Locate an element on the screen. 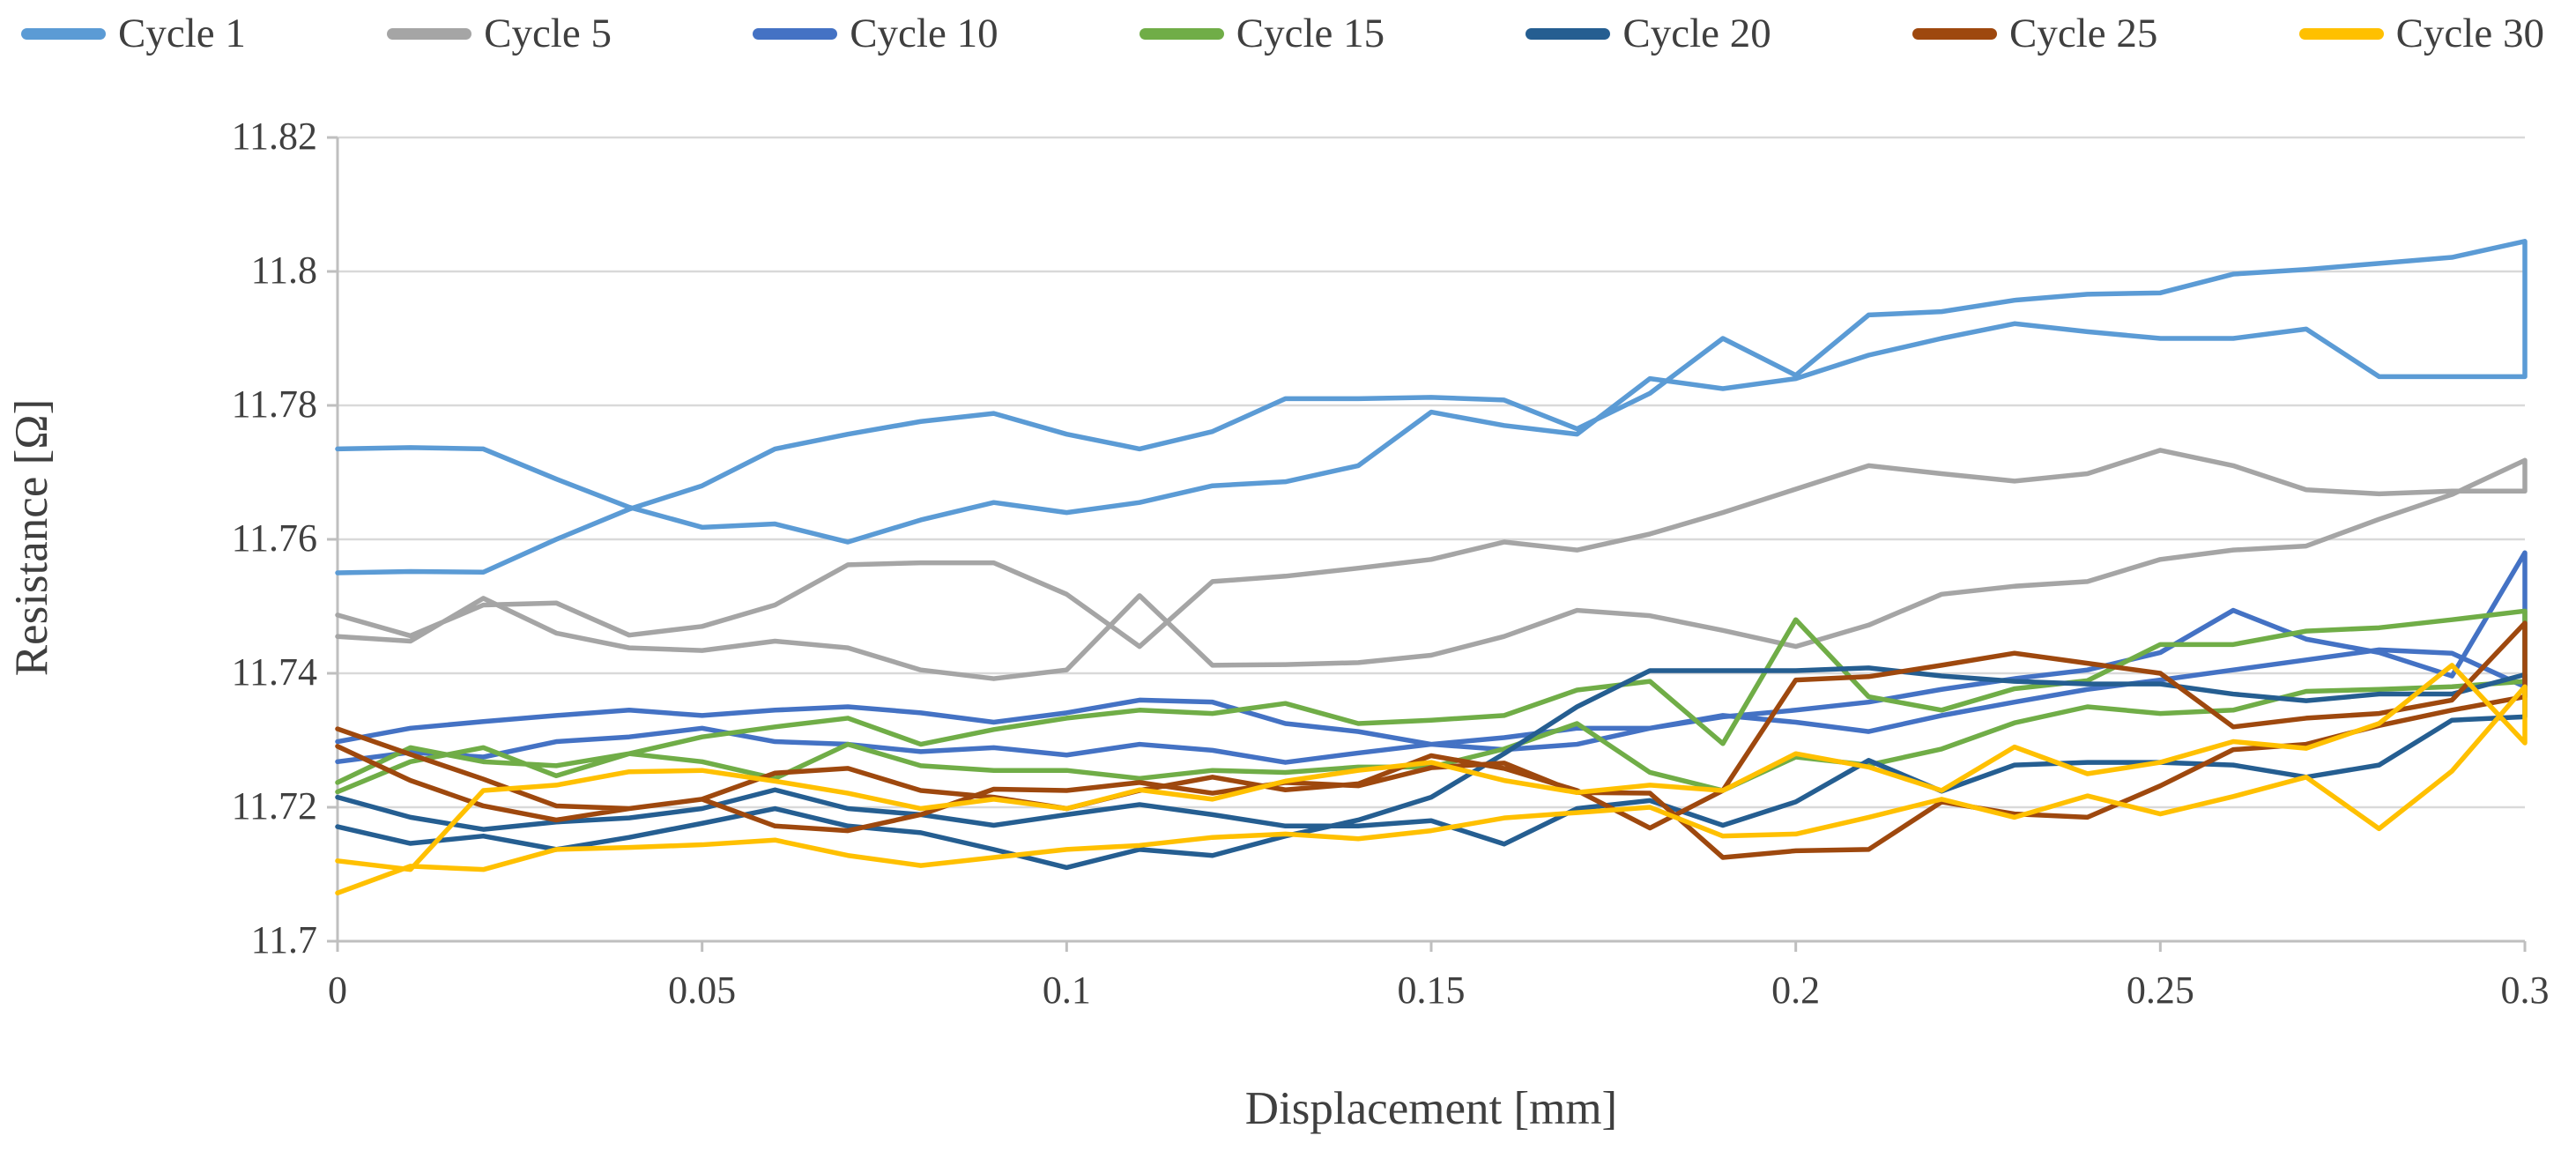  legend-label: Cycle 30 is located at coordinates (2469, 33).